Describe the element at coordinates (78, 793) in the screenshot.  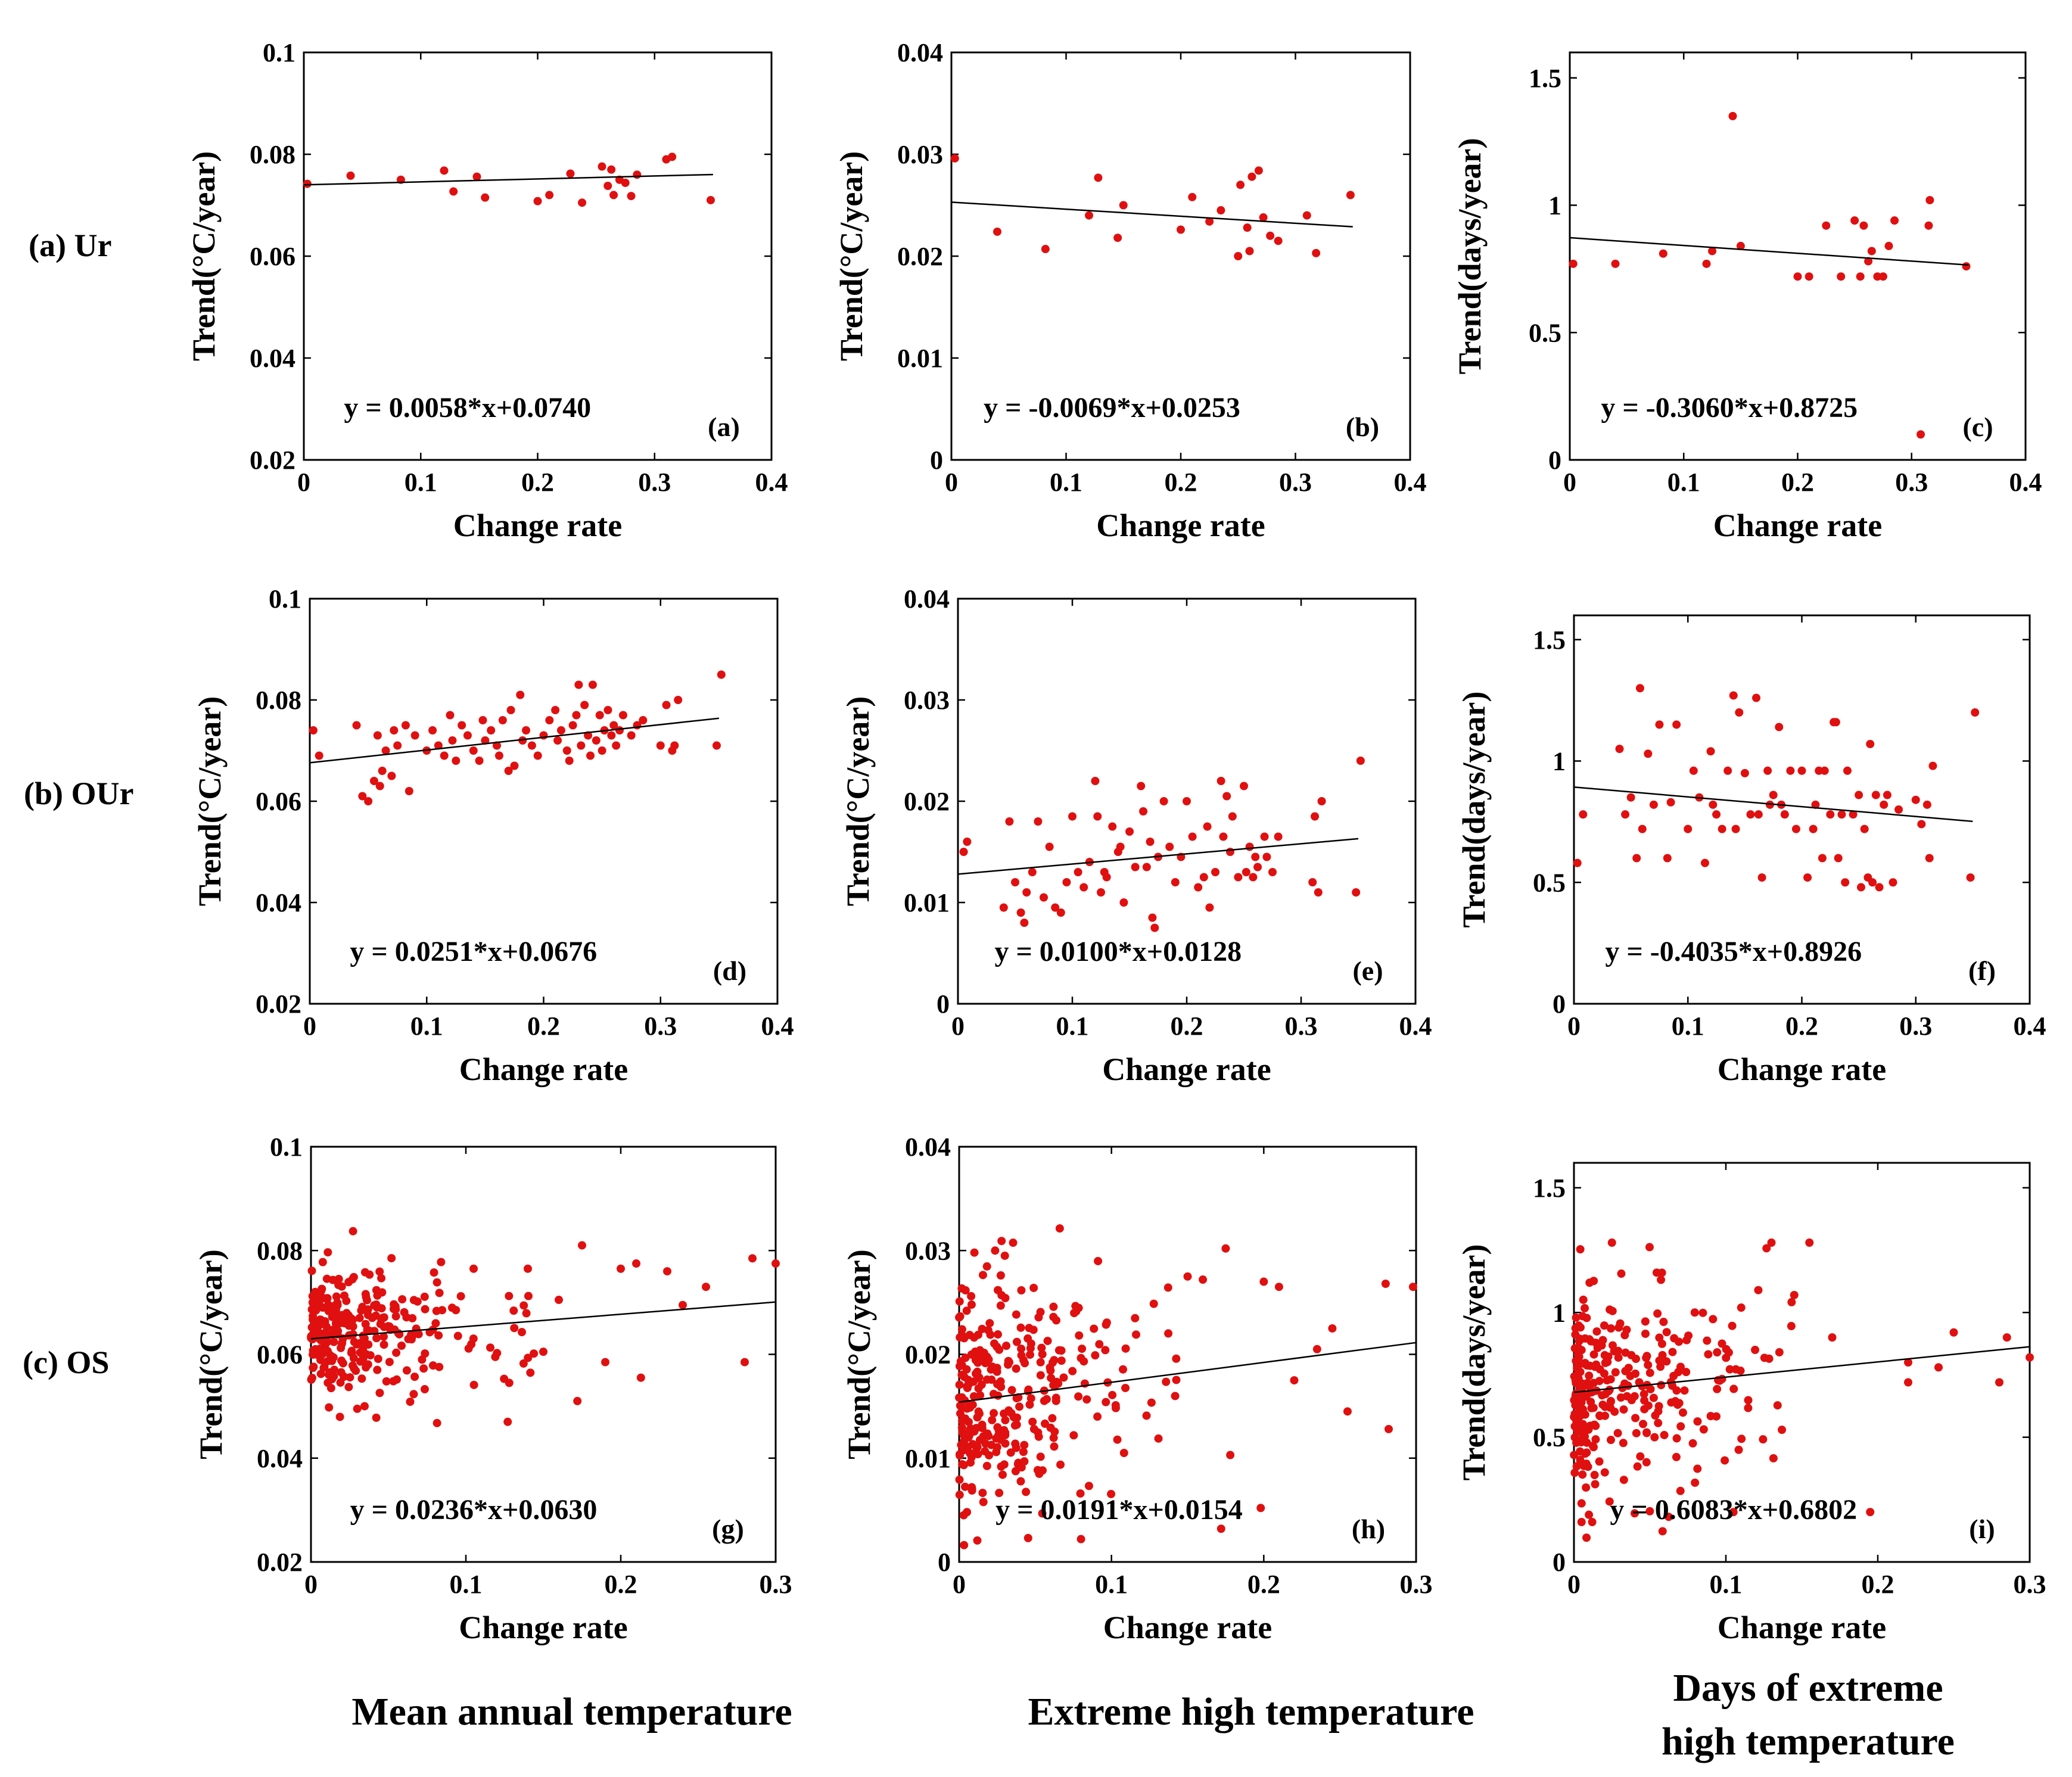
I see `row-label-our: (b) OUr` at that location.